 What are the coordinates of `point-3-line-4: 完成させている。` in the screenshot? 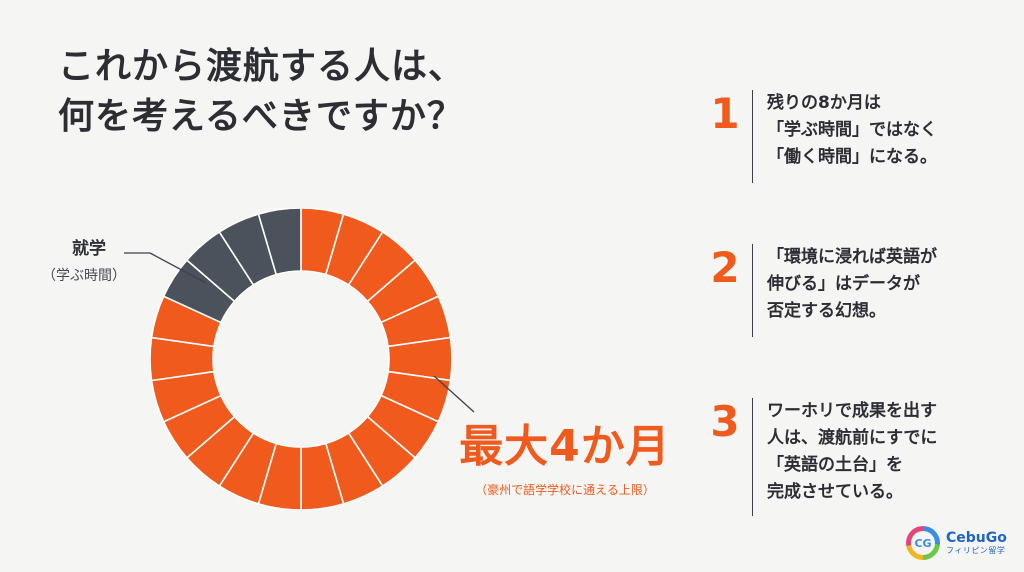 It's located at (835, 492).